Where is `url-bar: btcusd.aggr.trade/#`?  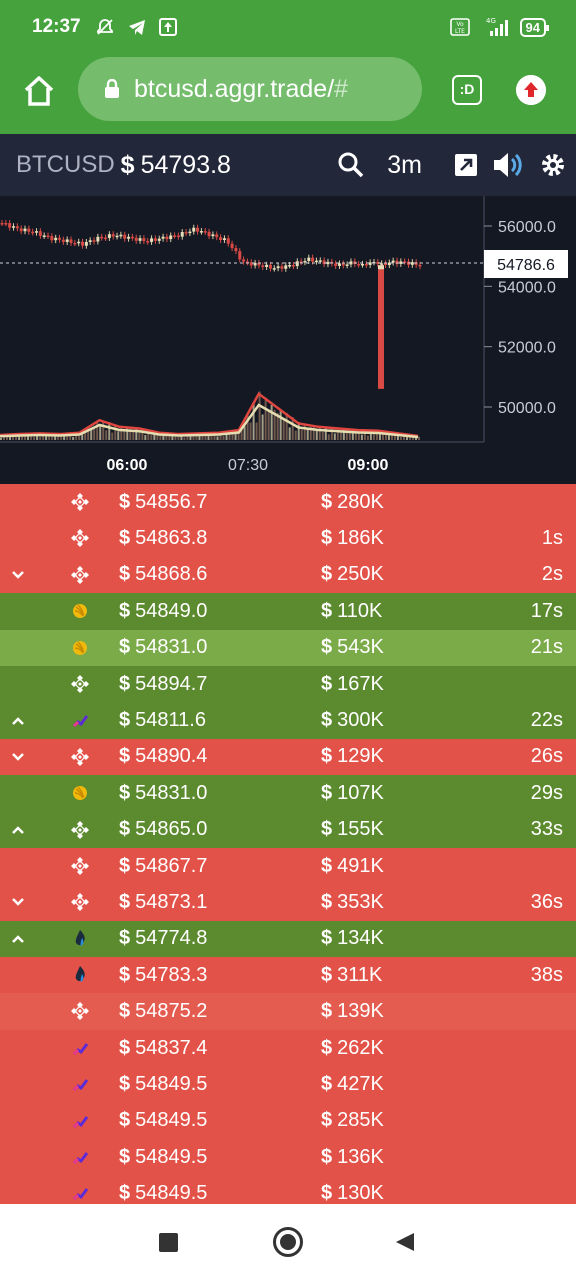
url-bar: btcusd.aggr.trade/# is located at coordinates (250, 89).